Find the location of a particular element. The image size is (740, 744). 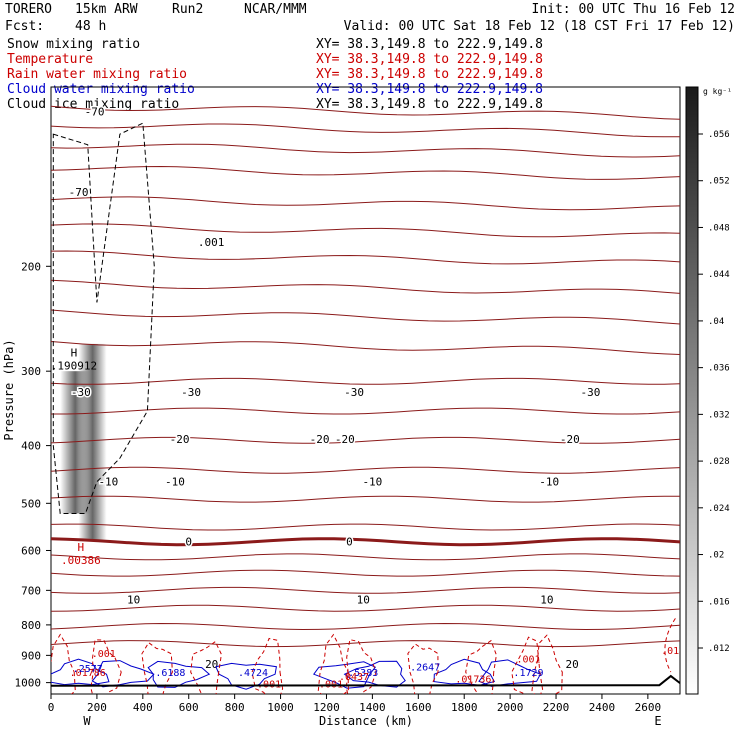

x-tick-label: 400 is located at coordinates (143, 707).